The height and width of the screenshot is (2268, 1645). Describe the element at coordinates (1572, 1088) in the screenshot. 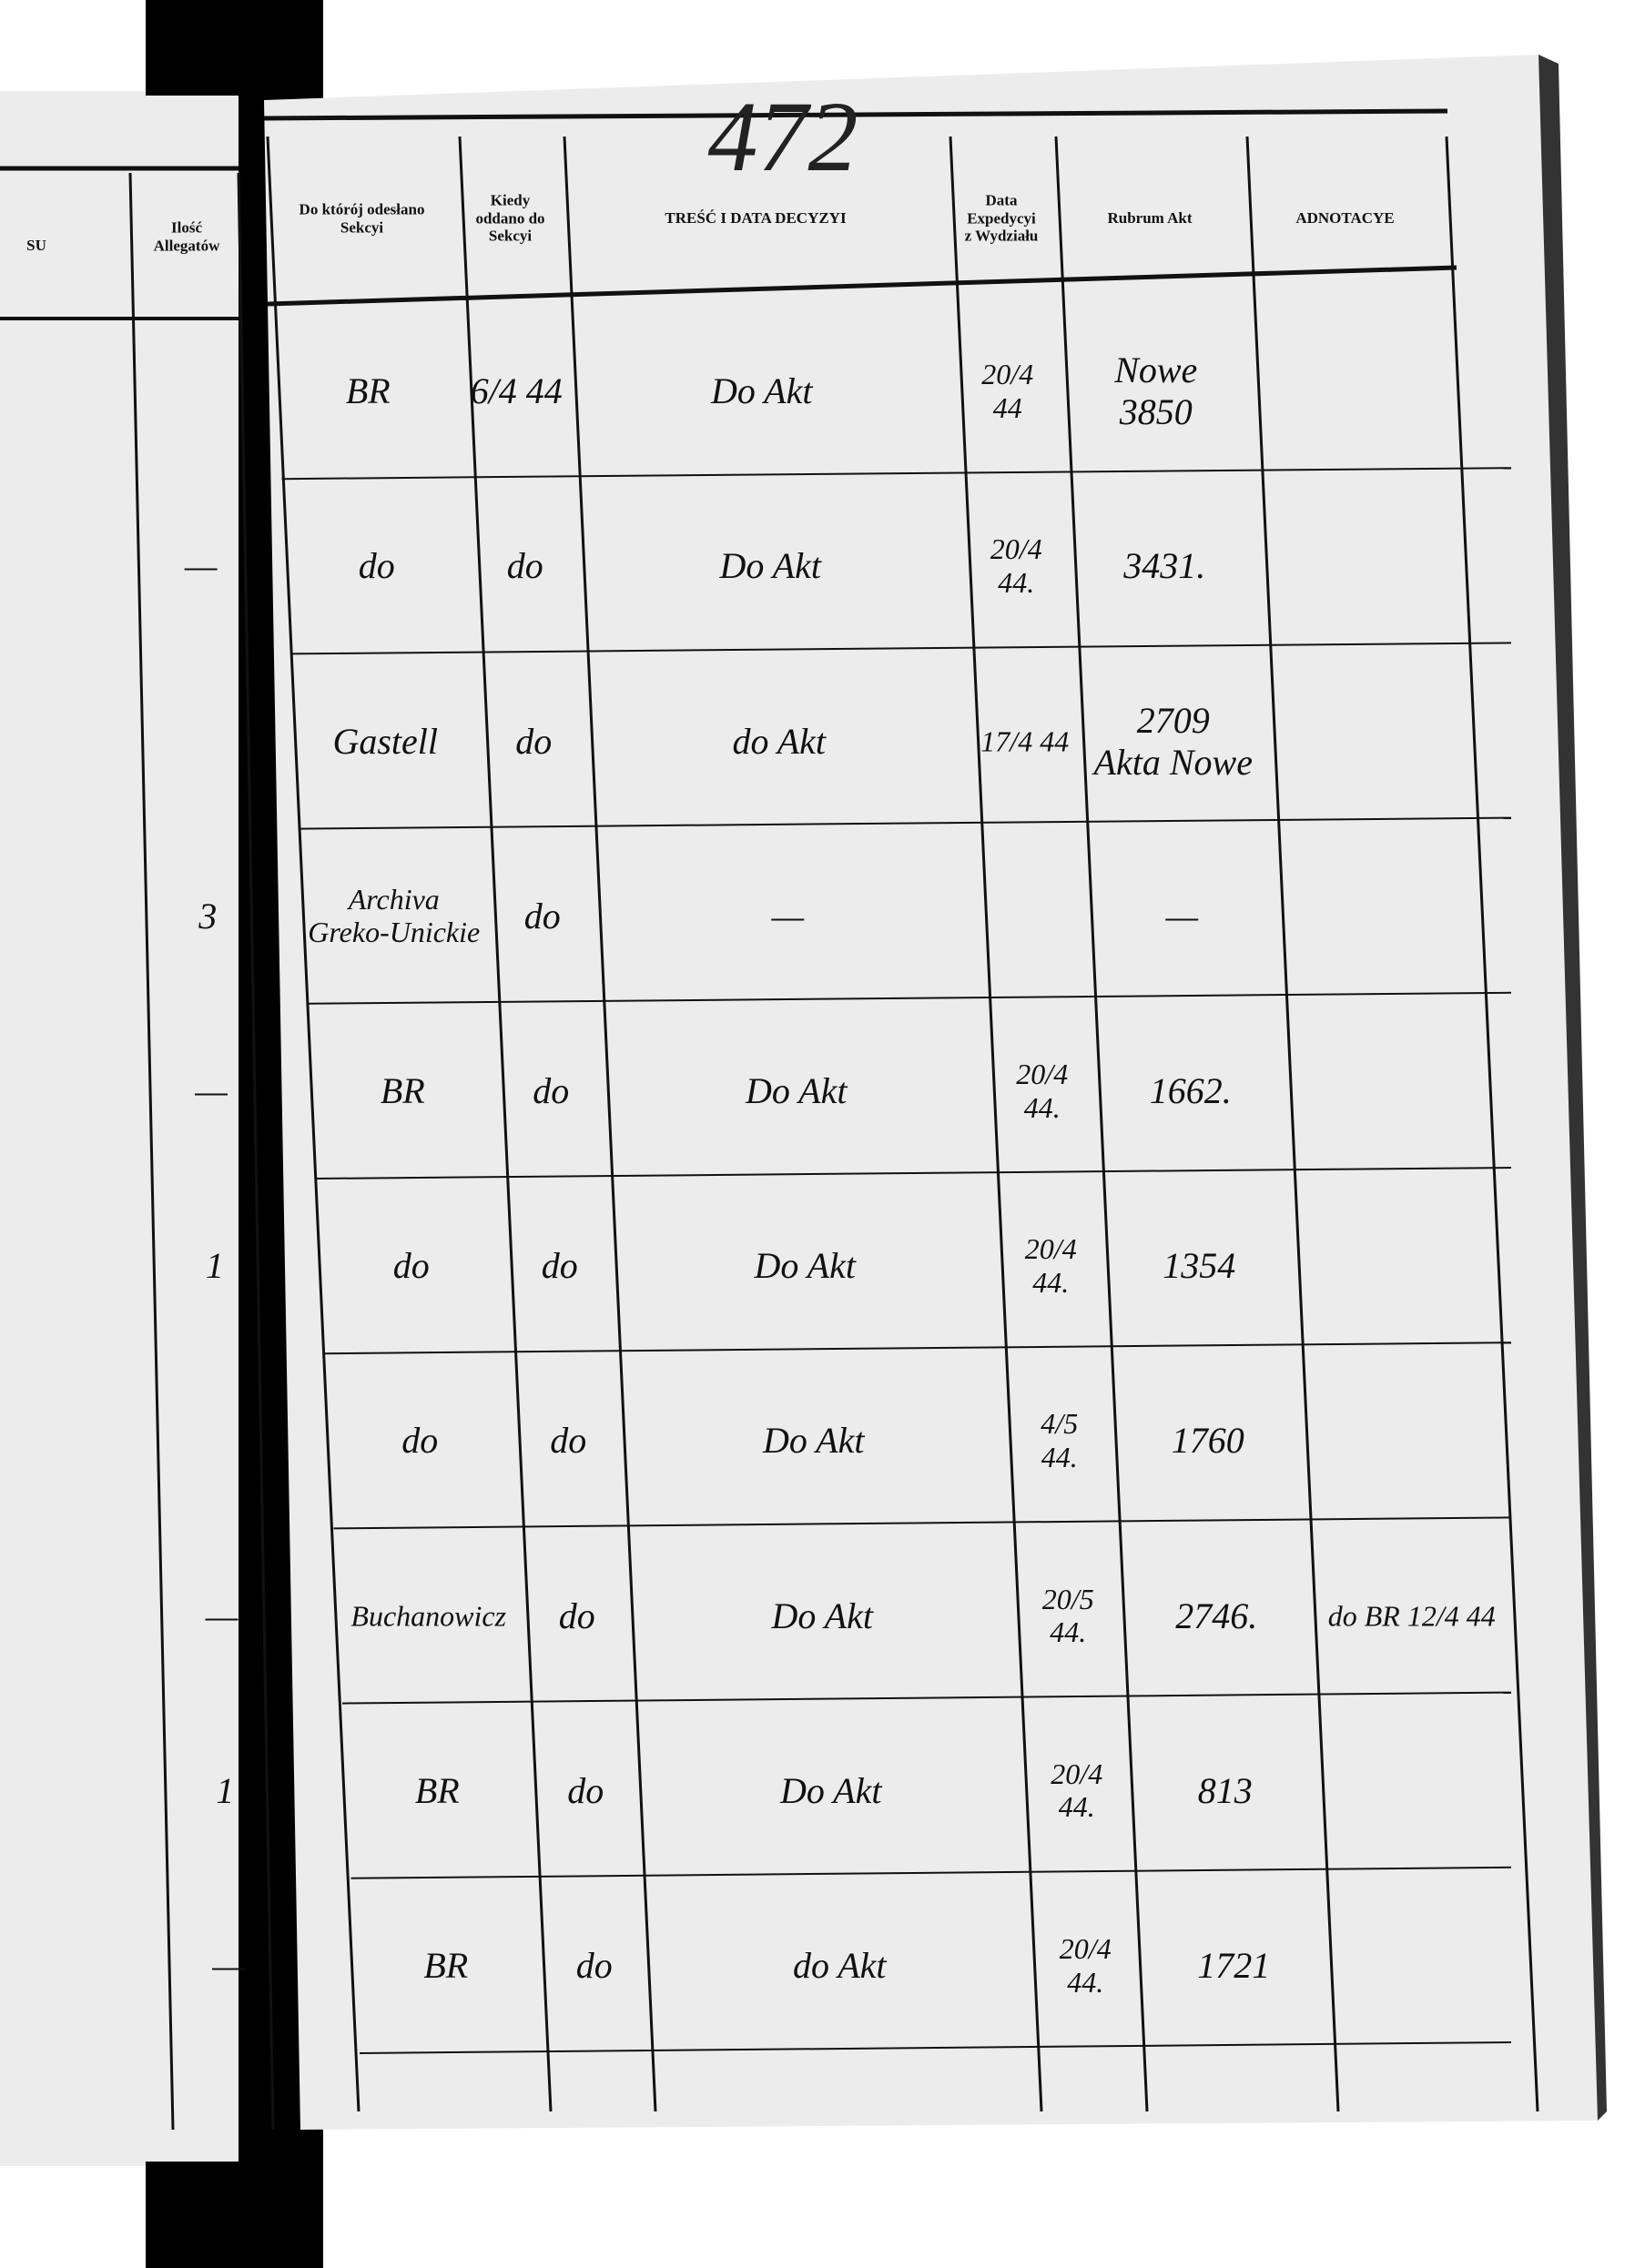

I see `page-edge` at that location.